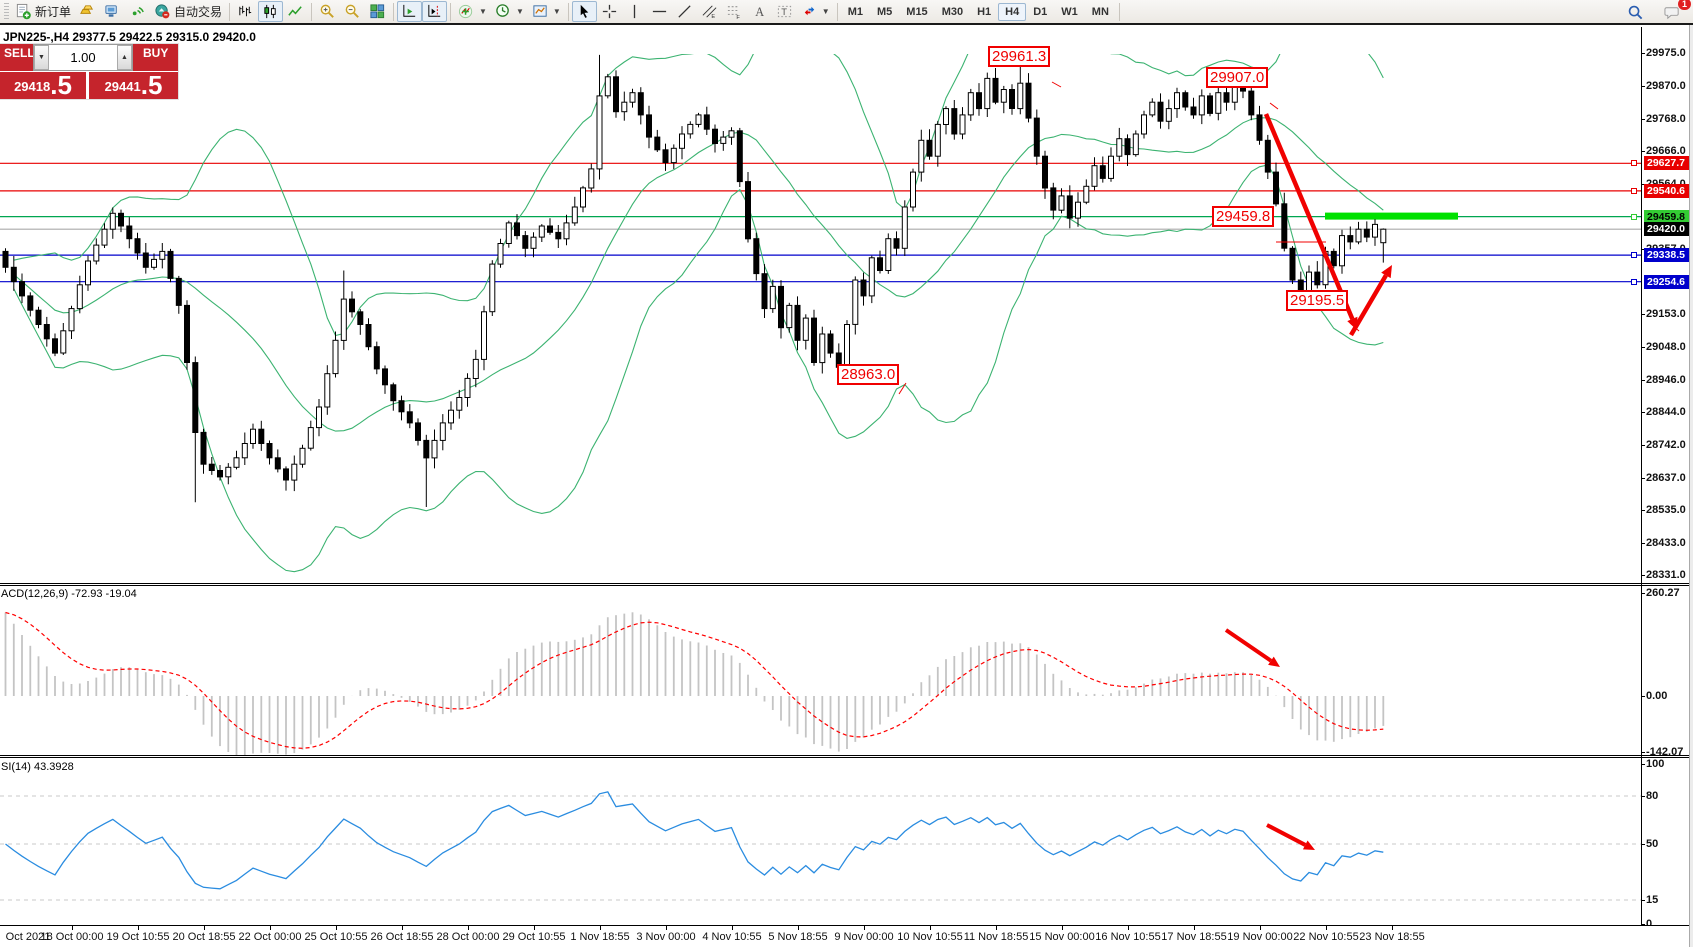 The height and width of the screenshot is (947, 1693). Describe the element at coordinates (952, 11) in the screenshot. I see `timeframe-M30-button: M30` at that location.